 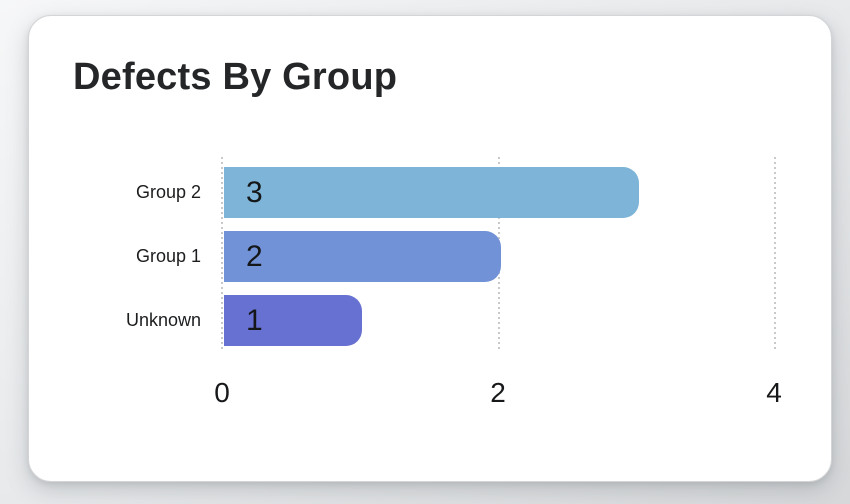 I want to click on bar-row-unknown: Unknown 1, so click(x=430, y=320).